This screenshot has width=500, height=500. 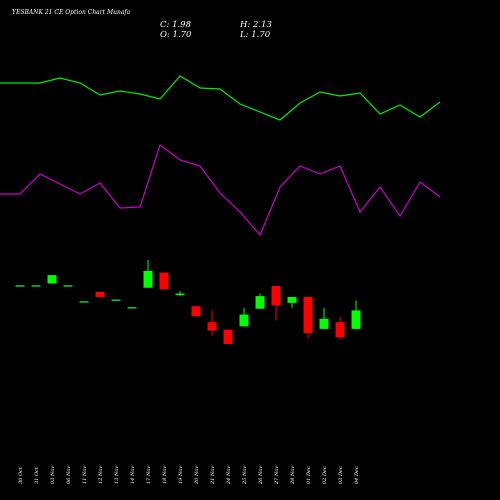 I want to click on open-label: O: 1.70, so click(x=176, y=35).